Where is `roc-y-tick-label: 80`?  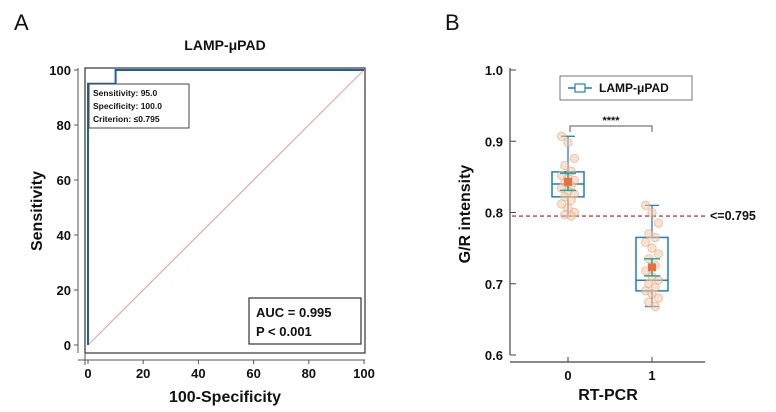
roc-y-tick-label: 80 is located at coordinates (64, 125).